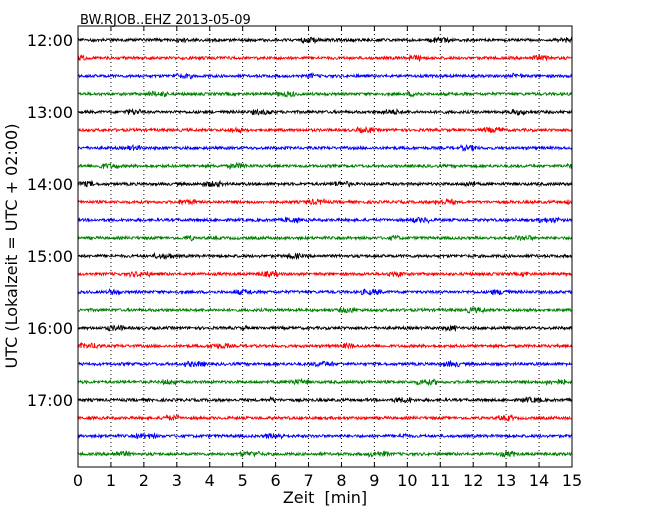 This screenshot has width=650, height=520. I want to click on x-tick-label: 1, so click(111, 480).